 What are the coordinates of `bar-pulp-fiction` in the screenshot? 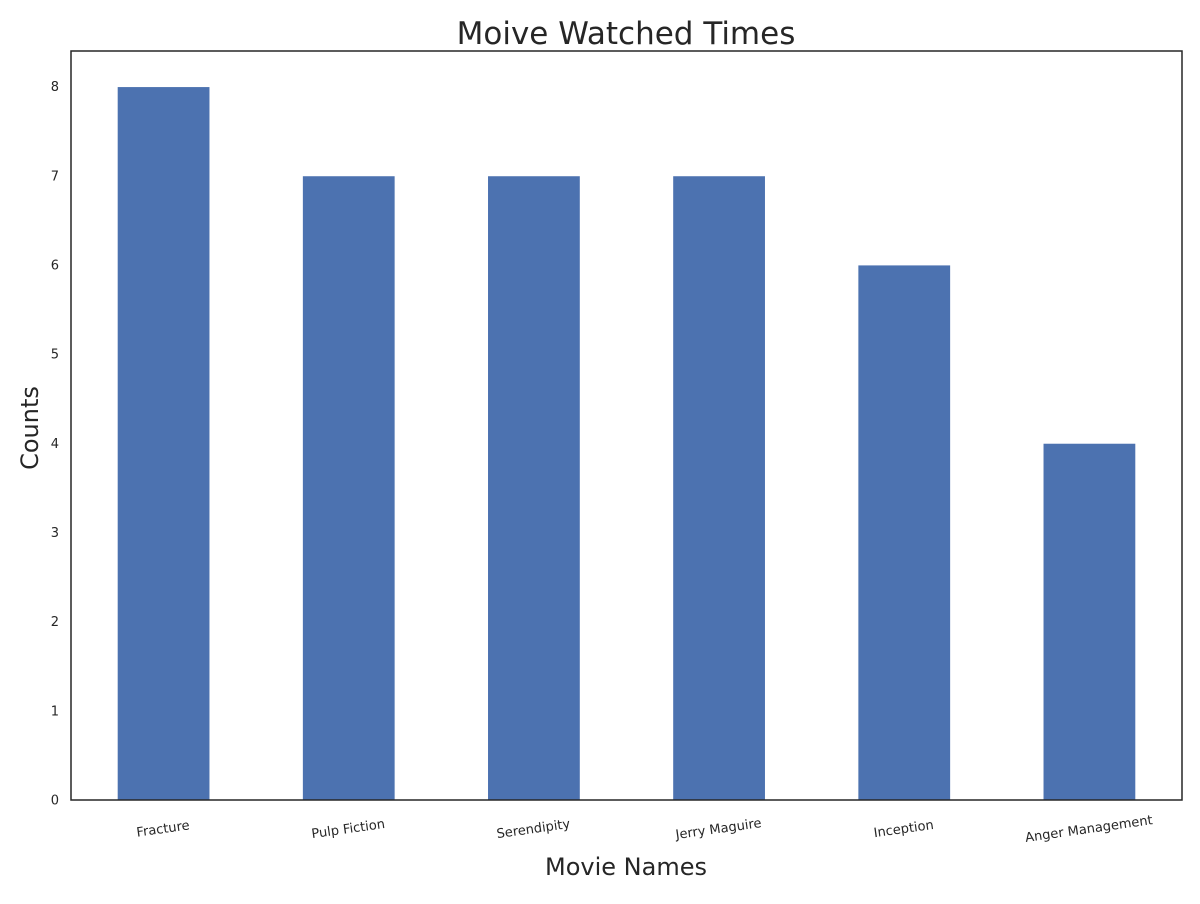 It's located at (349, 488).